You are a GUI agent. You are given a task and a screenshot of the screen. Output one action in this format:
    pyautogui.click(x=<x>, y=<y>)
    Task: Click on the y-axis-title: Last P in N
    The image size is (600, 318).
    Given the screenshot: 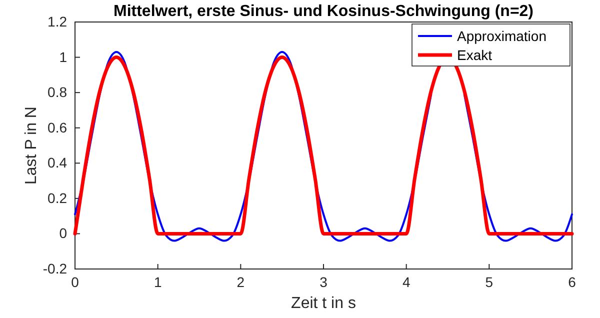 What is the action you would take?
    pyautogui.click(x=31, y=145)
    